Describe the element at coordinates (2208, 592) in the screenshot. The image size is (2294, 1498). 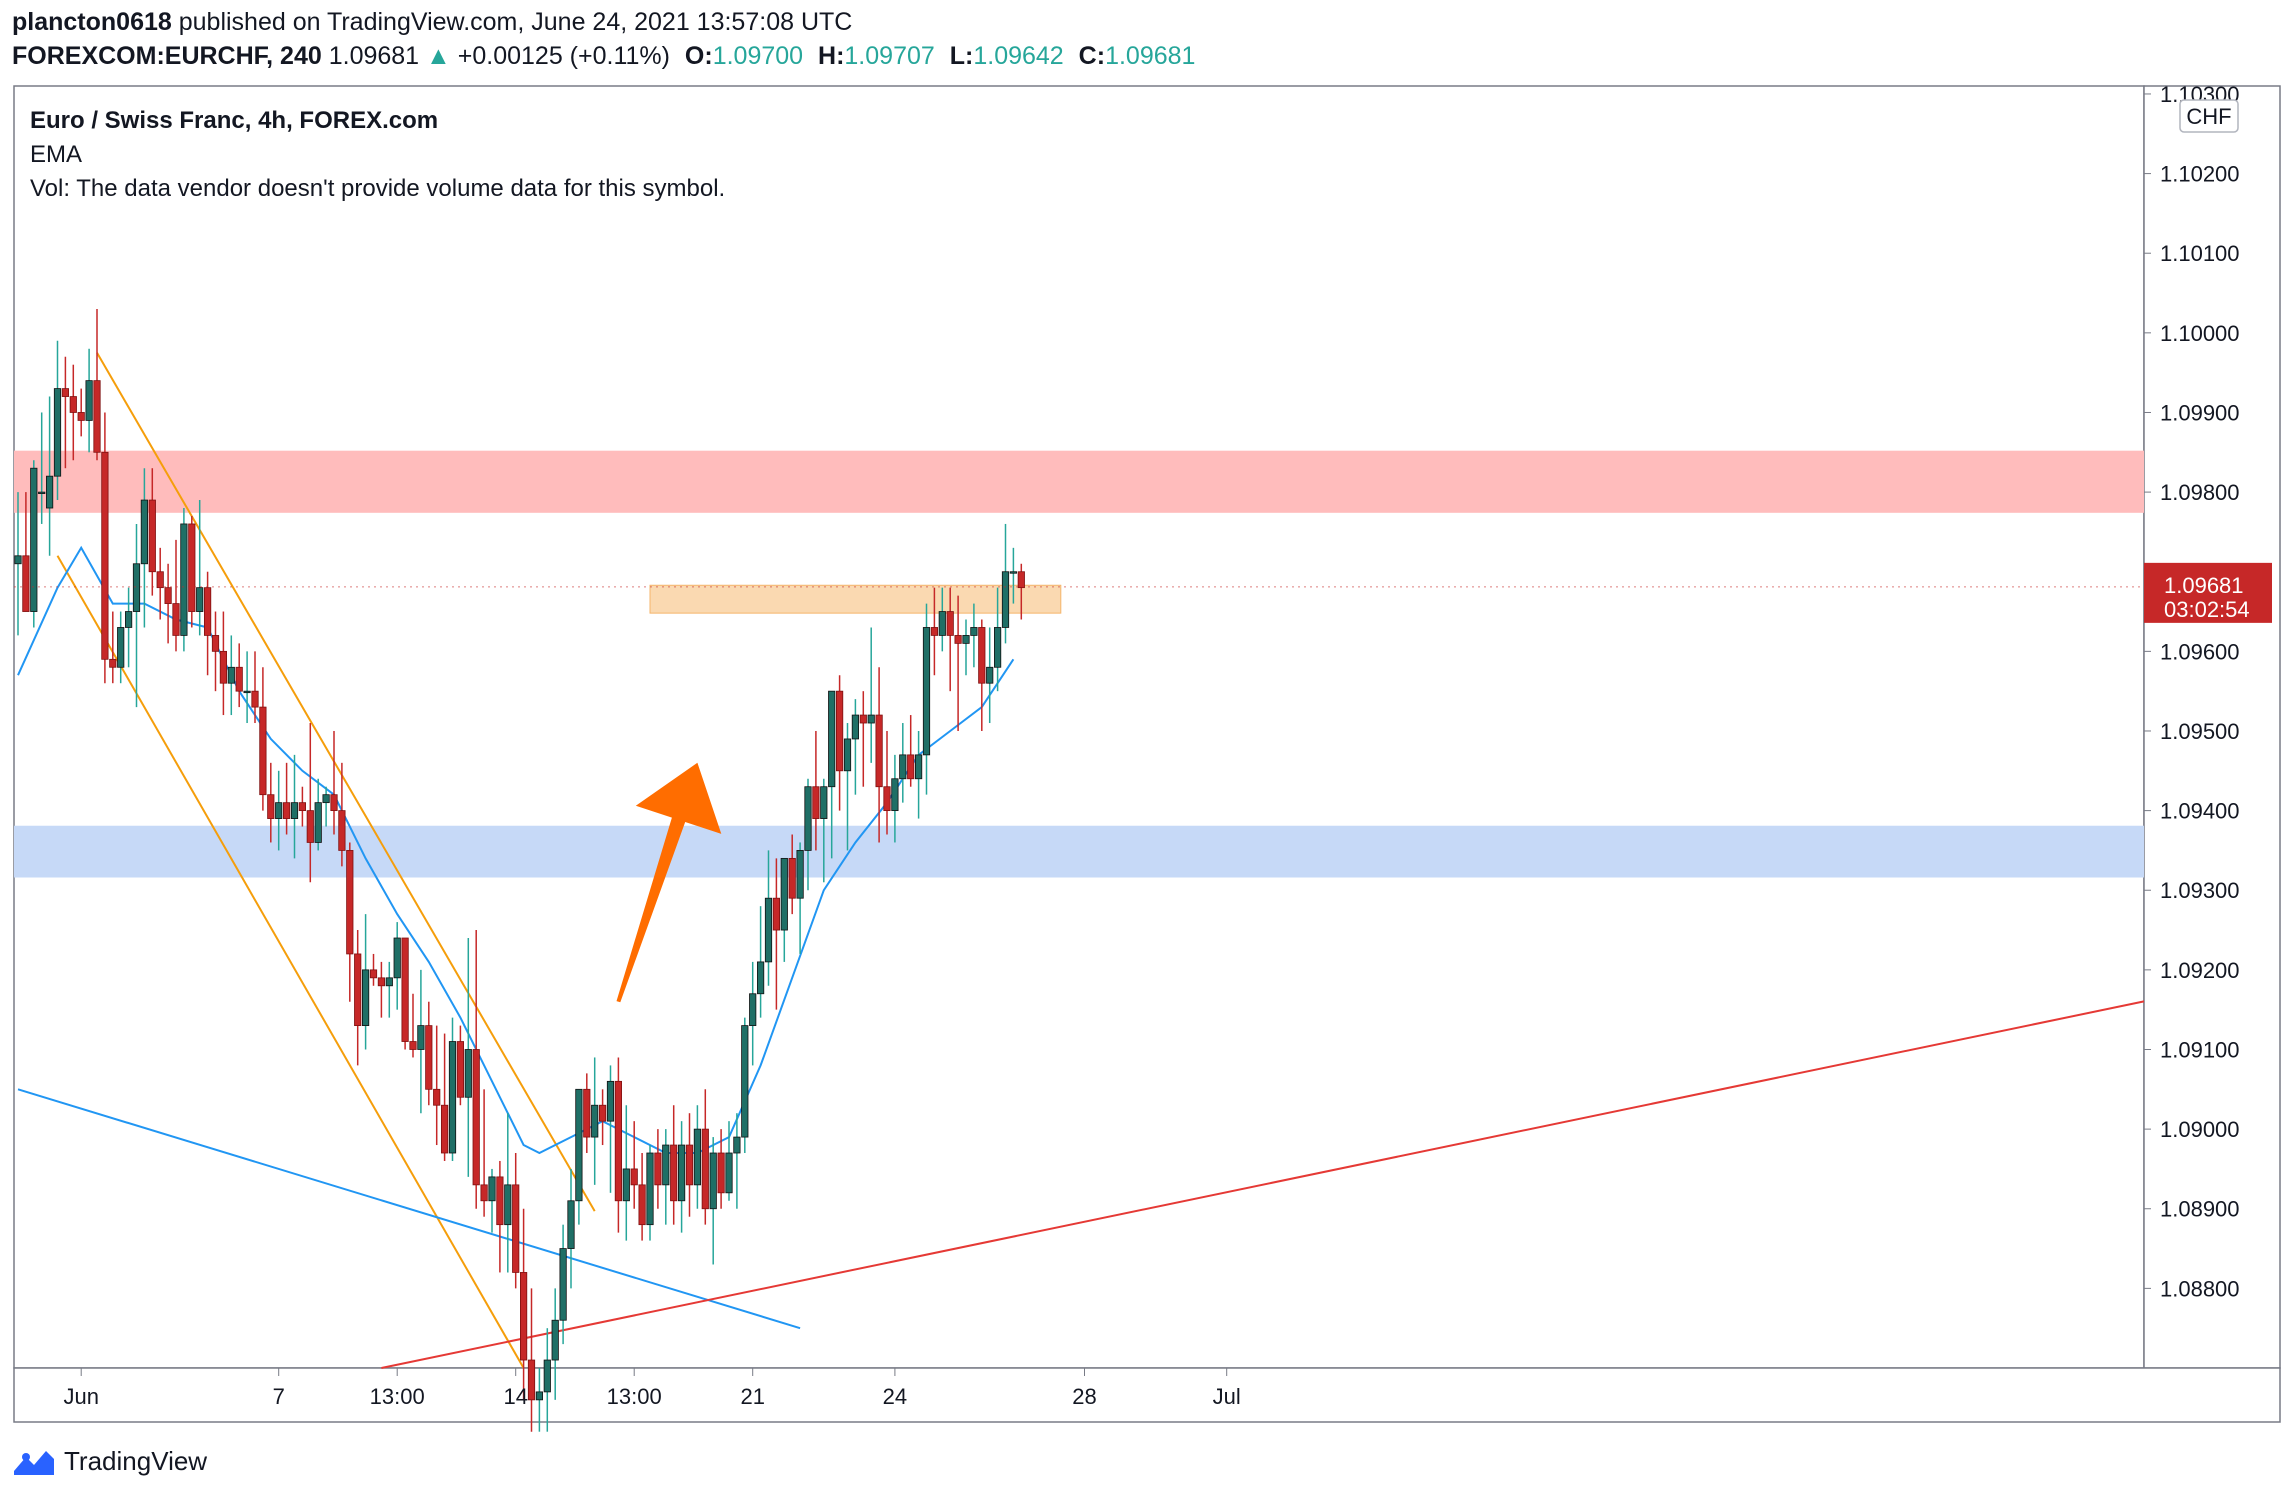
I see `last-price-tag` at that location.